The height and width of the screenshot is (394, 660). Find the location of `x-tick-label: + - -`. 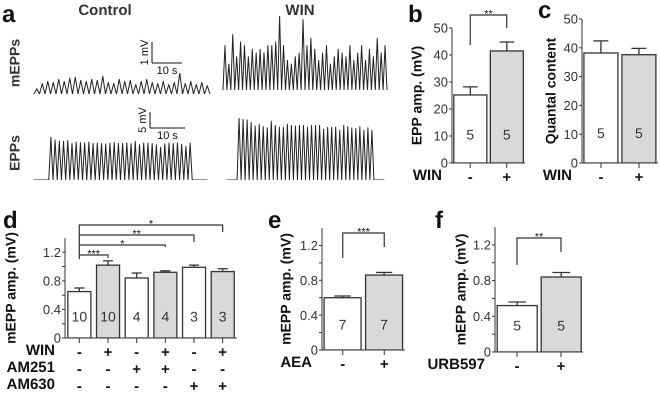

x-tick-label: + - - is located at coordinates (108, 369).